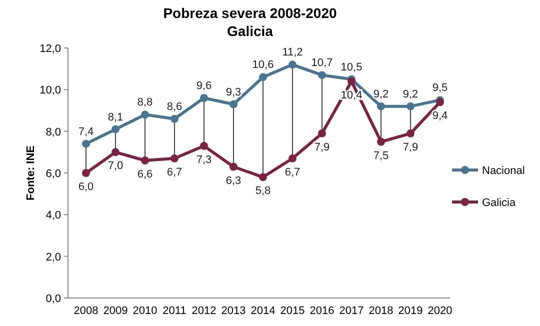 This screenshot has height=326, width=540. Describe the element at coordinates (440, 116) in the screenshot. I see `data-label: 9,4` at that location.